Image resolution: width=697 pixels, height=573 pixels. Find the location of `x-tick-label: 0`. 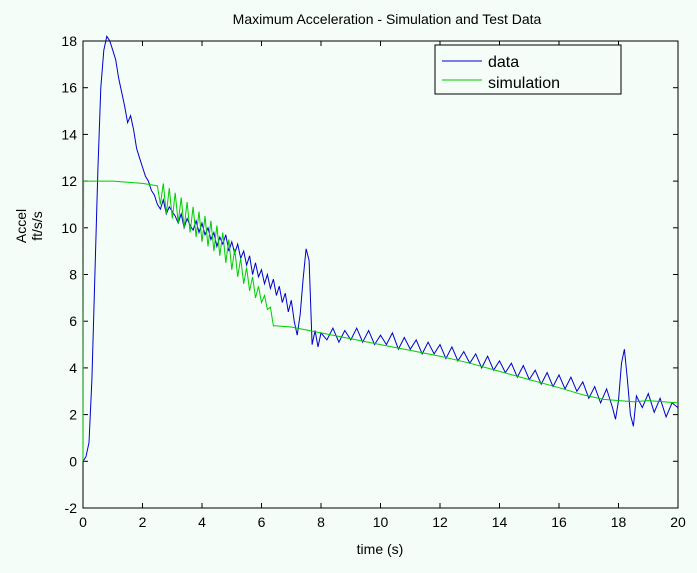

x-tick-label: 0 is located at coordinates (83, 522).